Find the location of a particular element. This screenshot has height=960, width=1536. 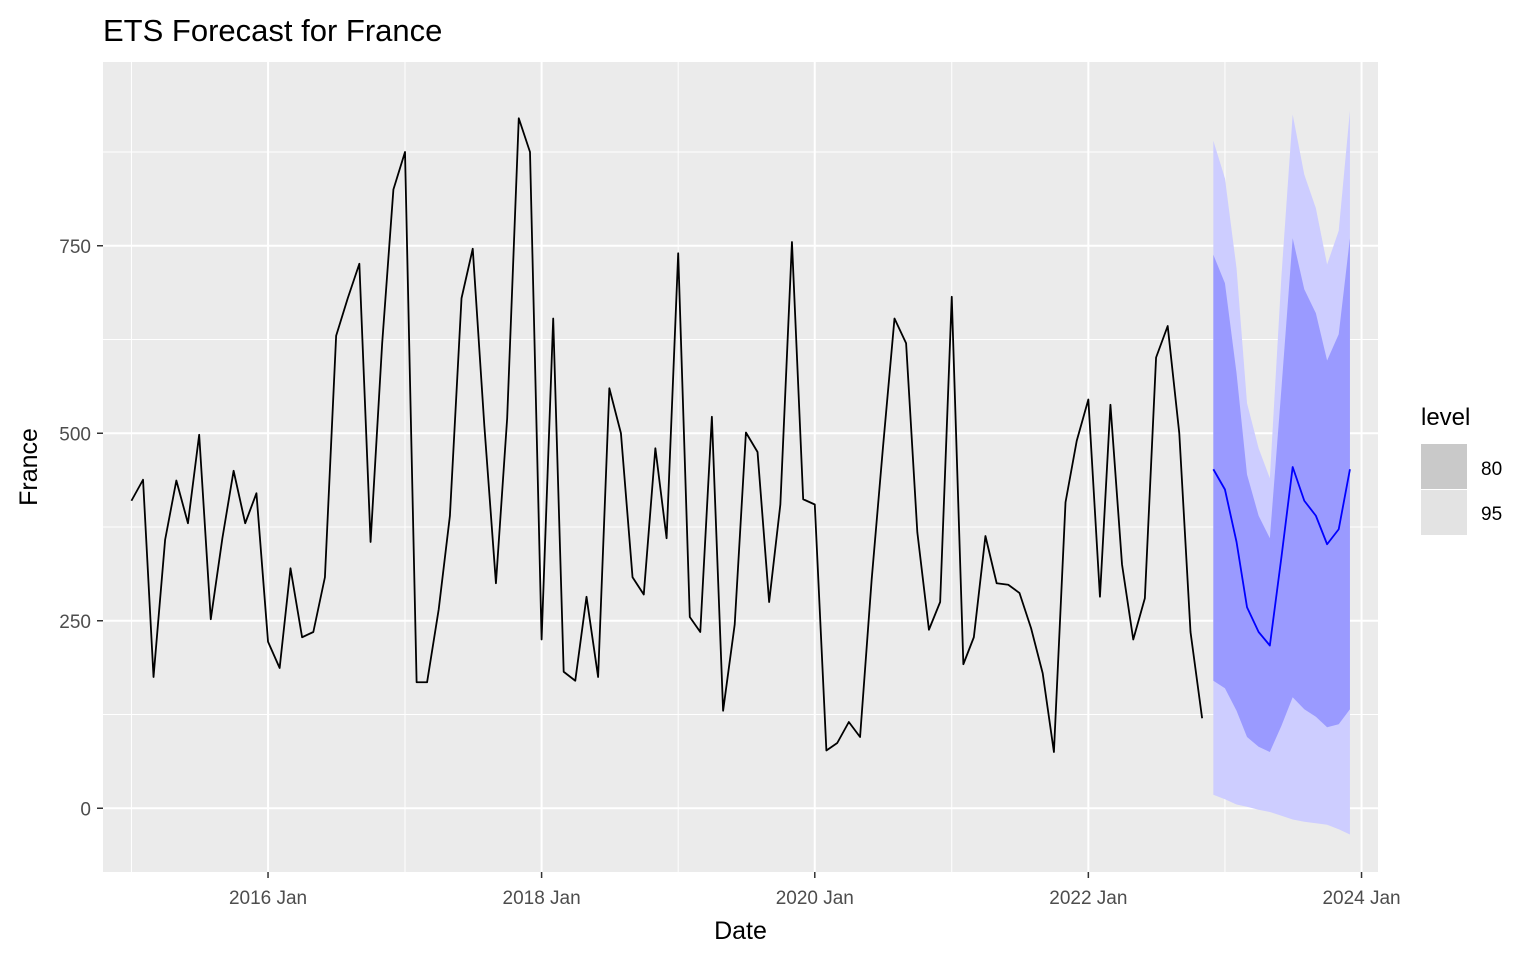

x-axis: 2016 Jan 2018 Jan 2020 Jan 2022 Jan 2024 Jan is located at coordinates (815, 890).